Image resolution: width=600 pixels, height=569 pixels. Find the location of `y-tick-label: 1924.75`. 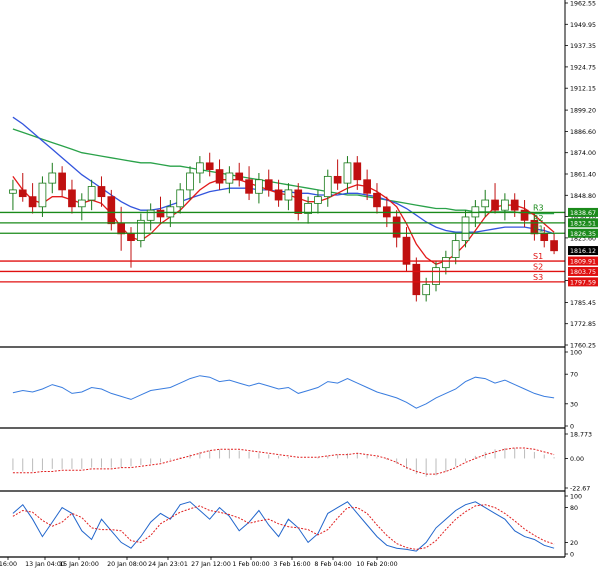

y-tick-label: 1924.75 is located at coordinates (583, 67).